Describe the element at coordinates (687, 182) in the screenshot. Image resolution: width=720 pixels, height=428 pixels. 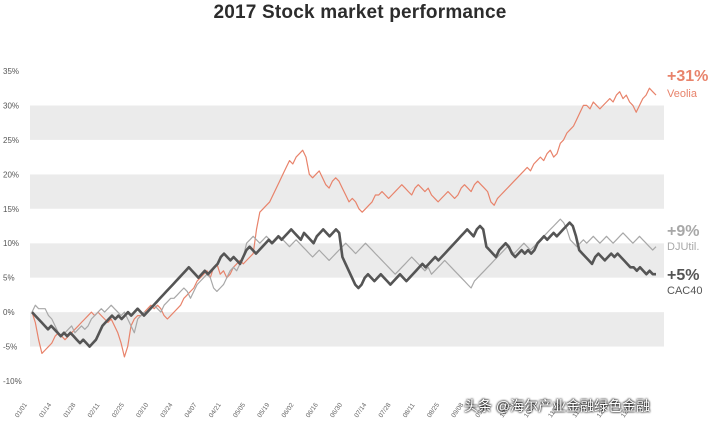
I see `end-labels: +31% Veolia +9%DJUtil. +5%CAC40` at that location.